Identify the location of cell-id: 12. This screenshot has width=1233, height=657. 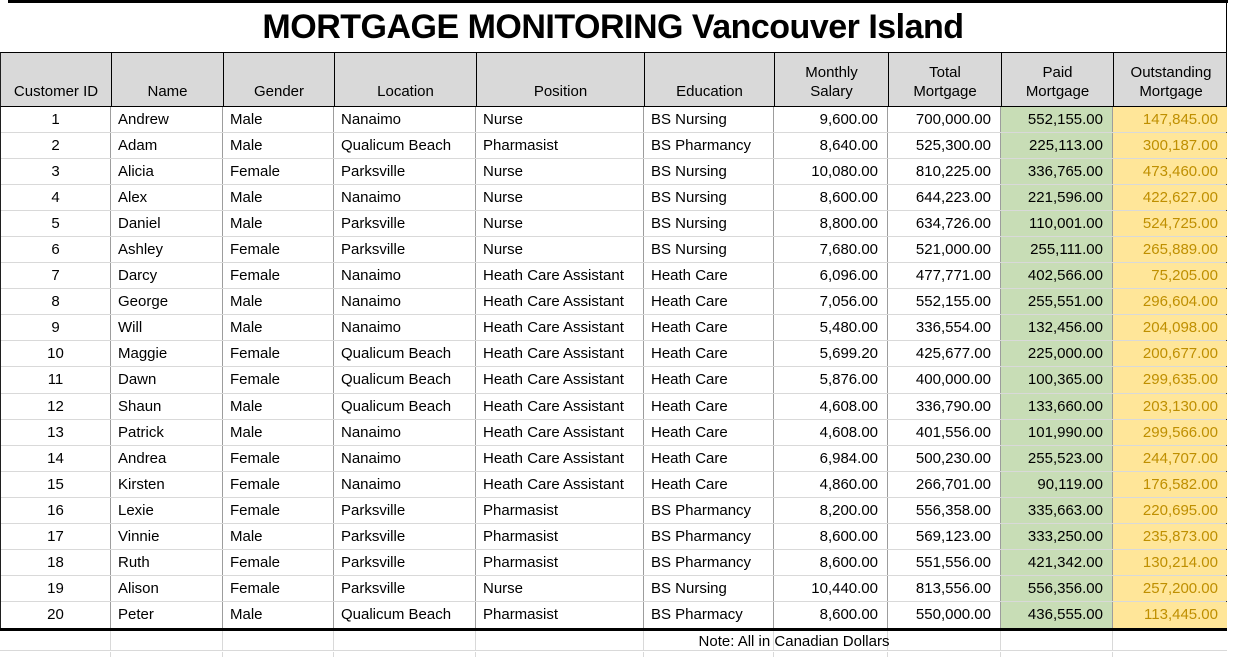
(55, 406).